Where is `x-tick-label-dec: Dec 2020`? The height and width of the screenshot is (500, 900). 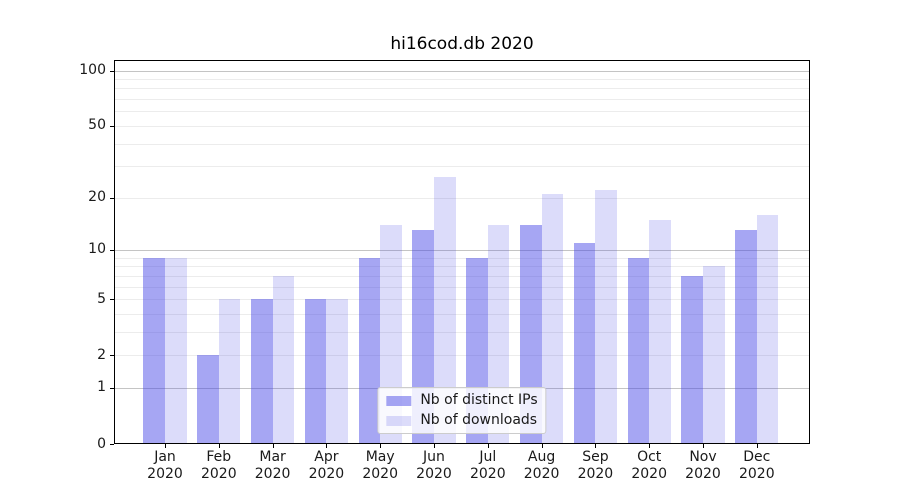
x-tick-label-dec: Dec 2020 is located at coordinates (757, 465).